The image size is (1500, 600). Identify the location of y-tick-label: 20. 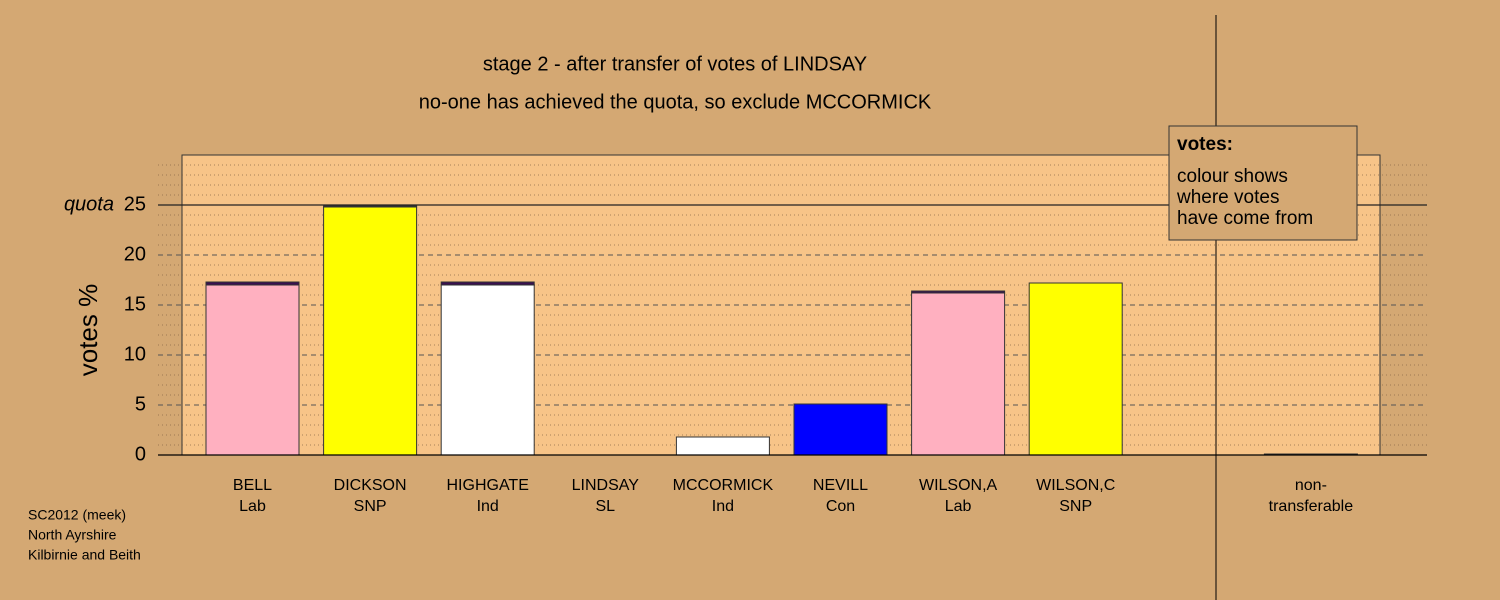
(135, 254).